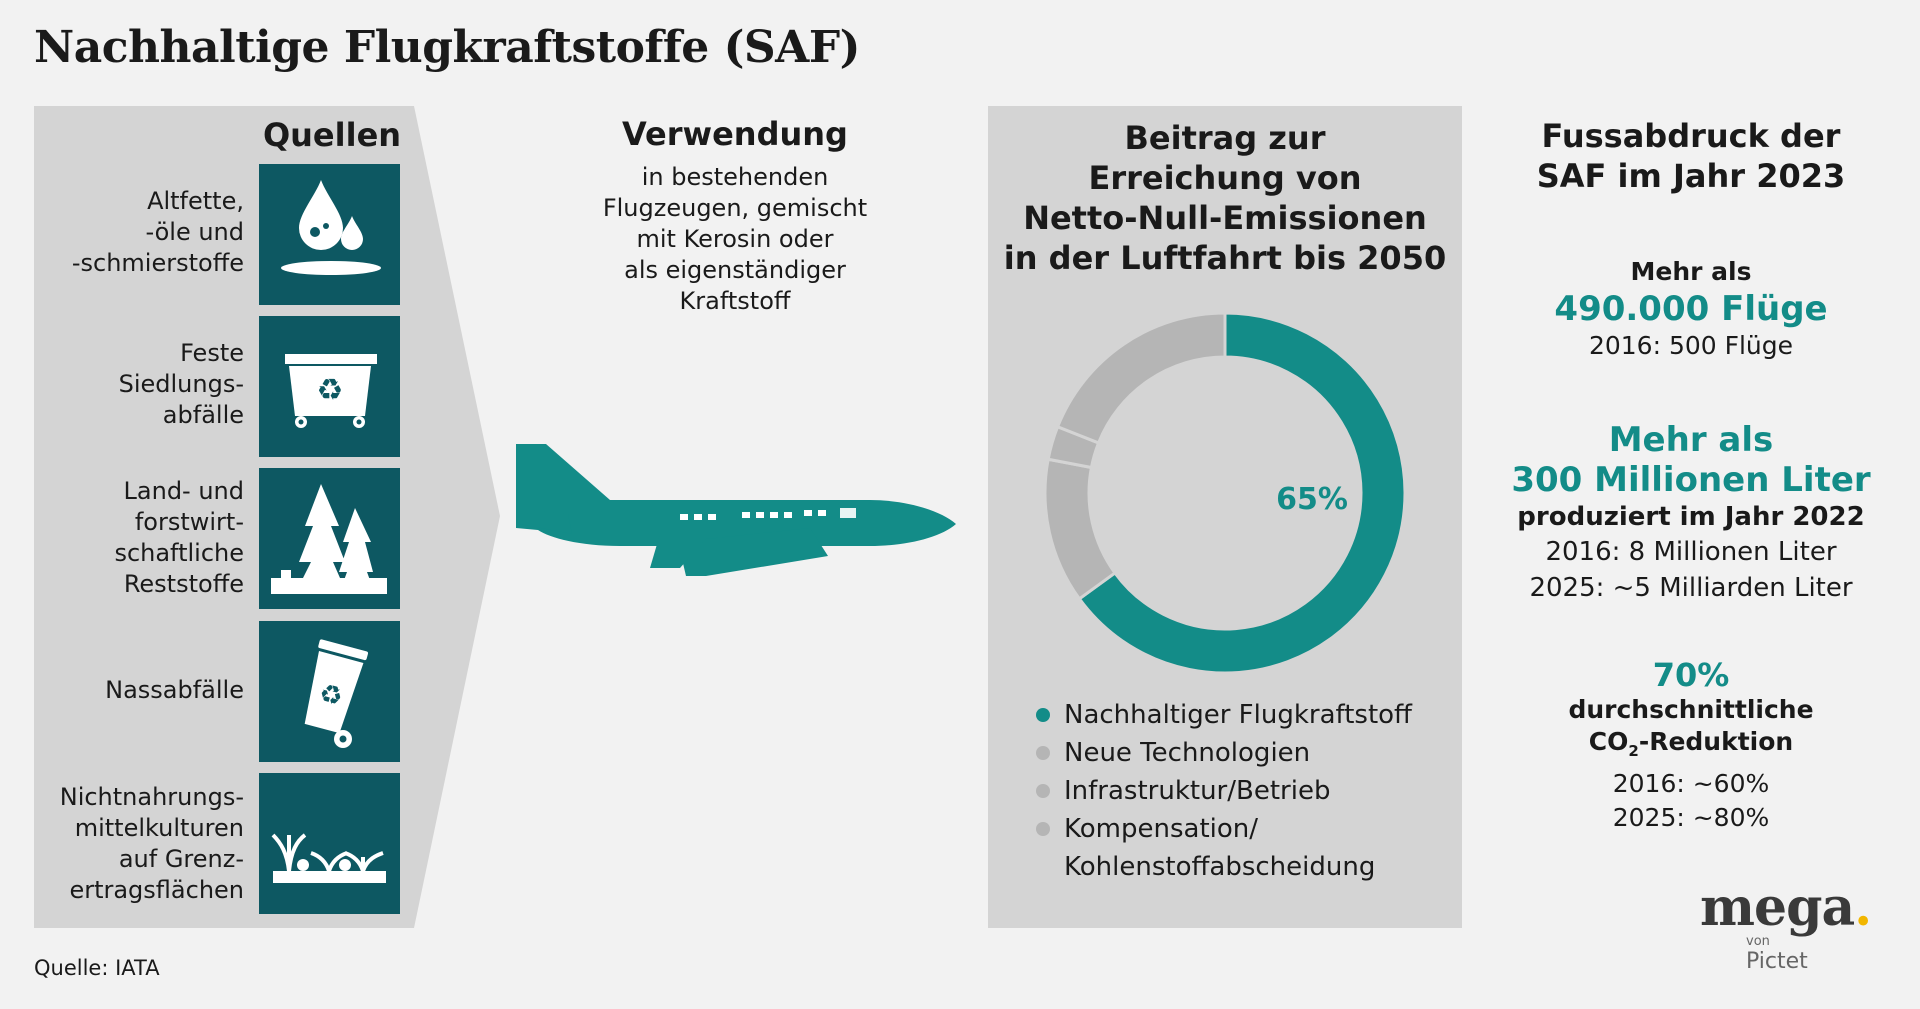  Describe the element at coordinates (1246, 848) in the screenshot. I see `legend-item-compensation: Kompensation/Kohlenstoffabscheidung` at that location.